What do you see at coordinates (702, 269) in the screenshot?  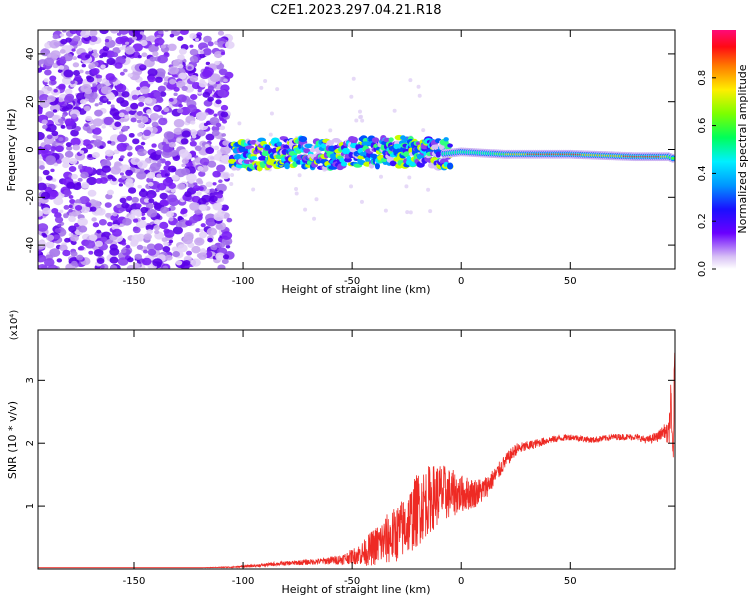 I see `colorbar-tick-label: 0.0` at bounding box center [702, 269].